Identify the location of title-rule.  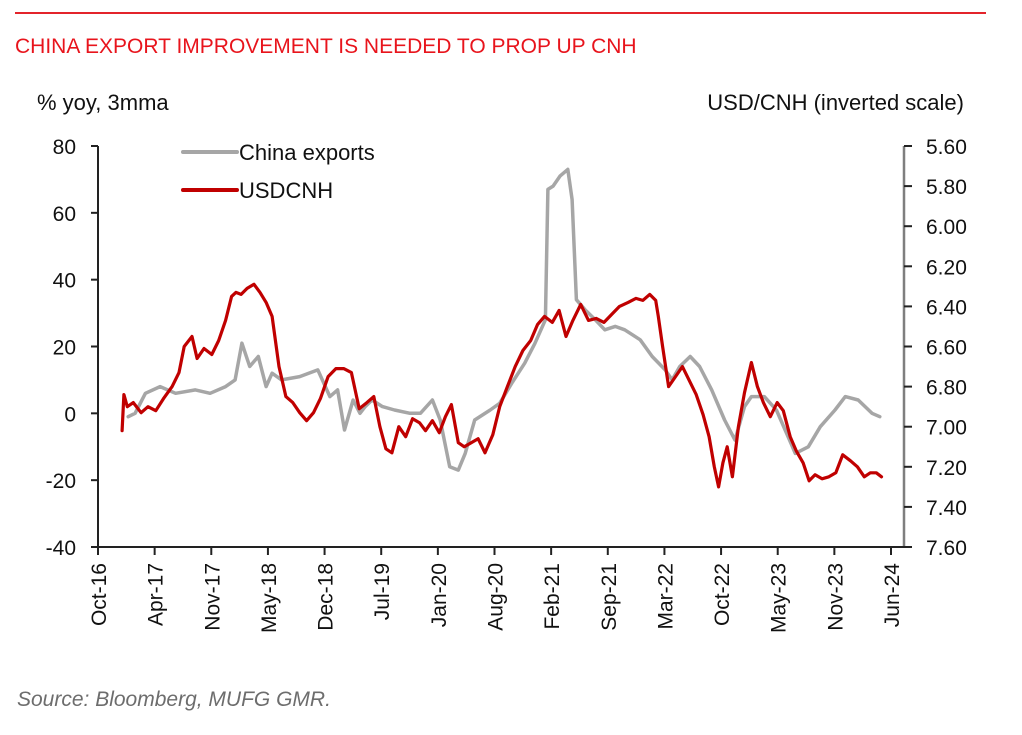
(500, 13).